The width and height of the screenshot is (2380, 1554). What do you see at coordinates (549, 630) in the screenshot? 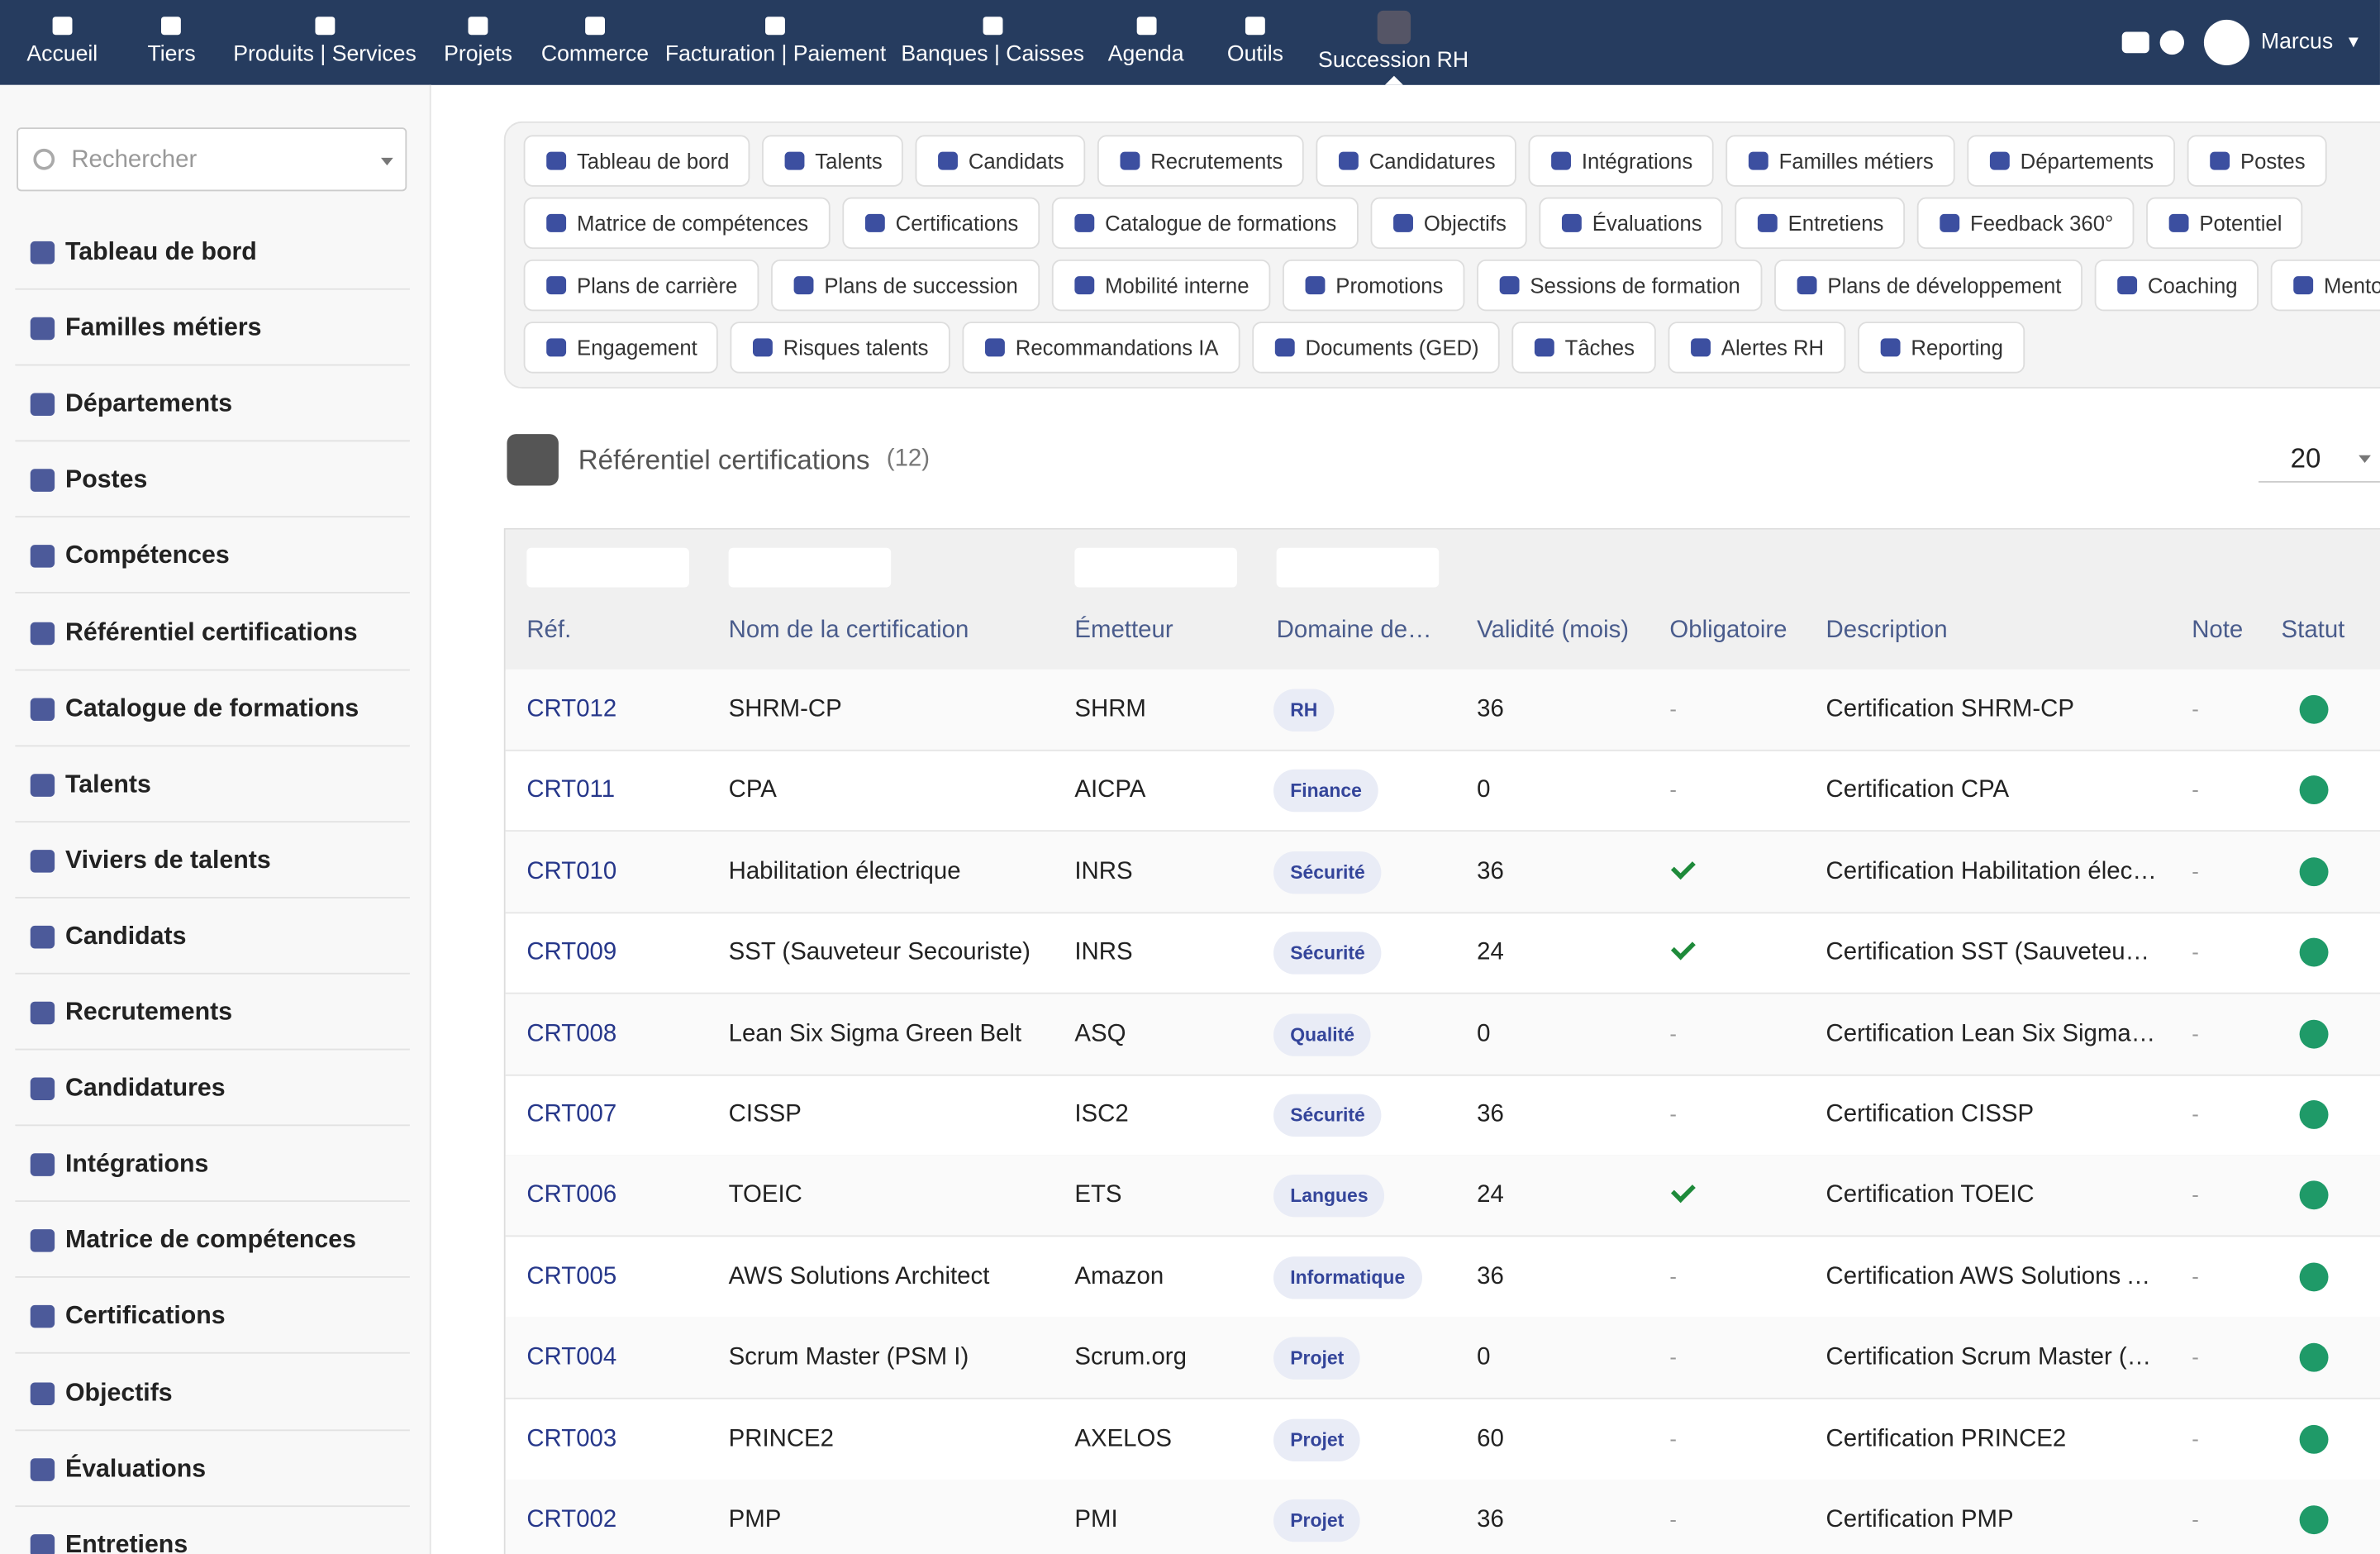
I see `column-header: Réf.` at bounding box center [549, 630].